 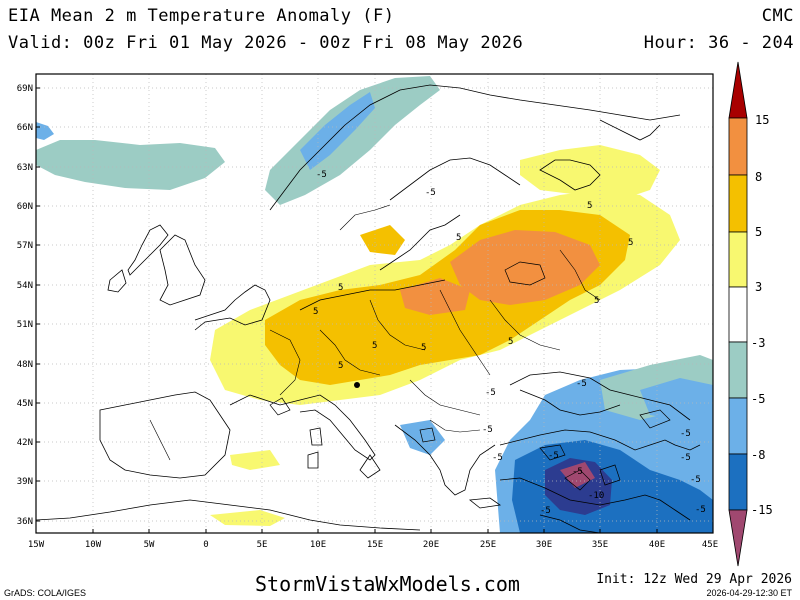 What do you see at coordinates (382, 240) in the screenshot?
I see `warm-anomaly-sweden` at bounding box center [382, 240].